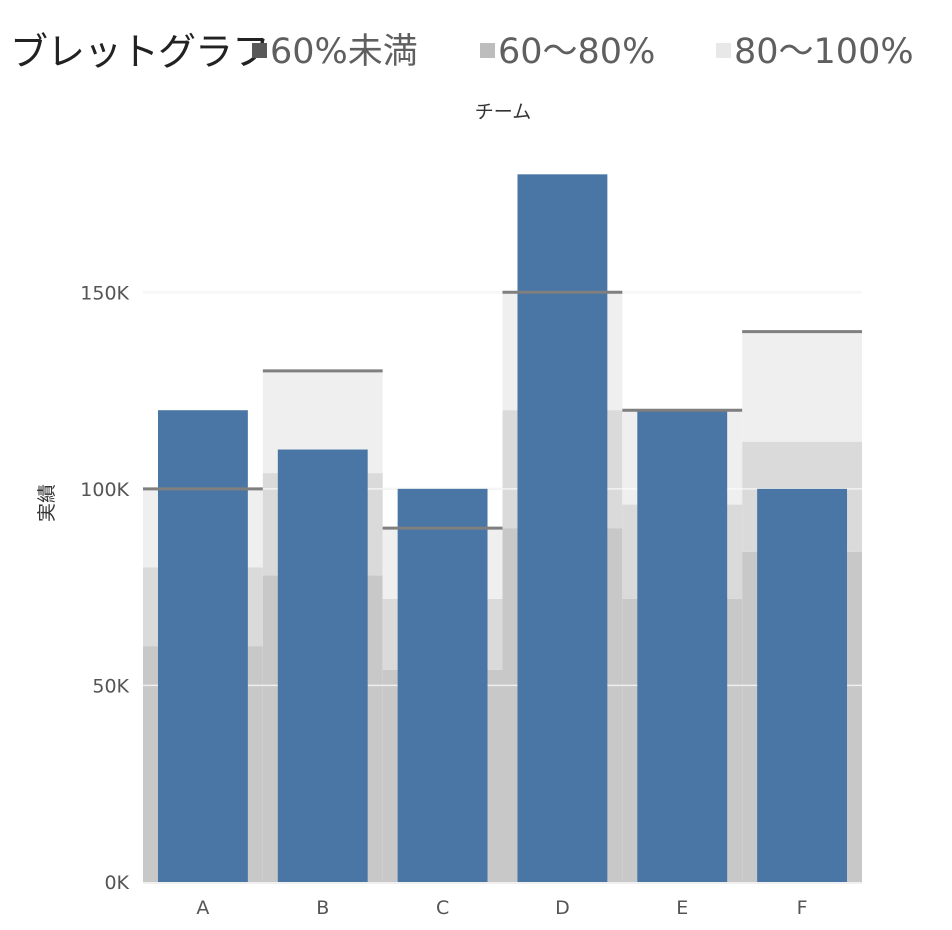 Image resolution: width=952 pixels, height=930 pixels. I want to click on legend-item-60-80: 60〜80%, so click(567, 48).